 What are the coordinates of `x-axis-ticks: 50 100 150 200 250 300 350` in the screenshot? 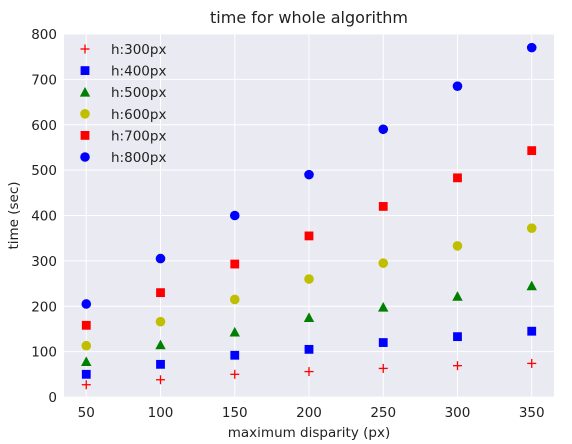 It's located at (311, 413).